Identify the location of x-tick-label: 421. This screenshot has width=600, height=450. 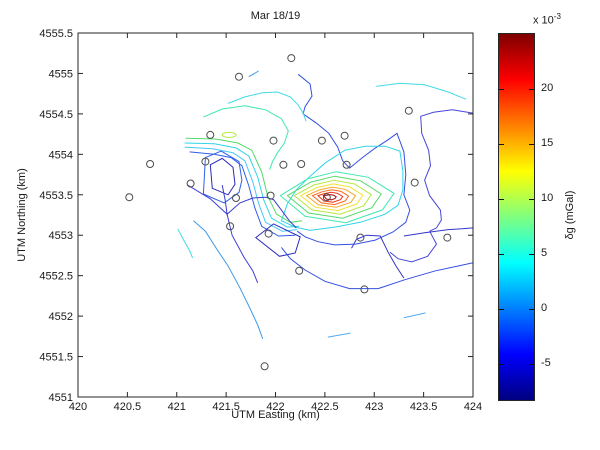
(177, 407).